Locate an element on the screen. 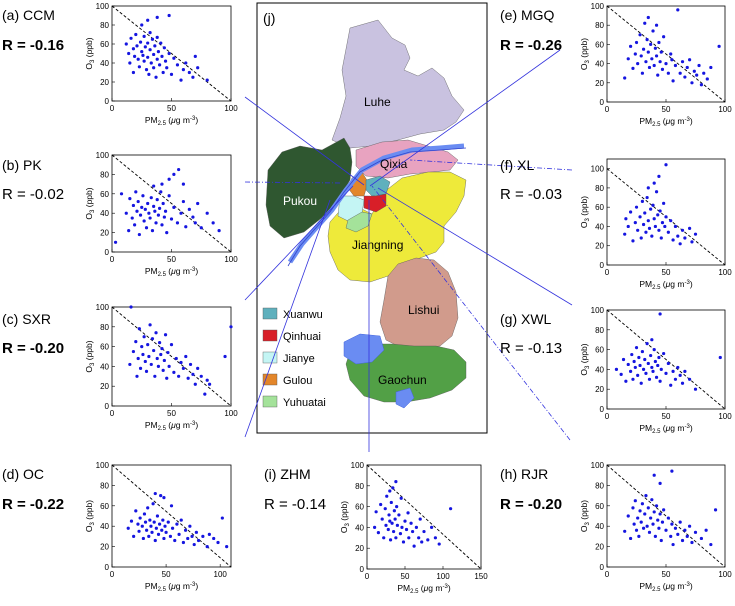 The width and height of the screenshot is (735, 606). legend-swatch-jianye is located at coordinates (270, 357).